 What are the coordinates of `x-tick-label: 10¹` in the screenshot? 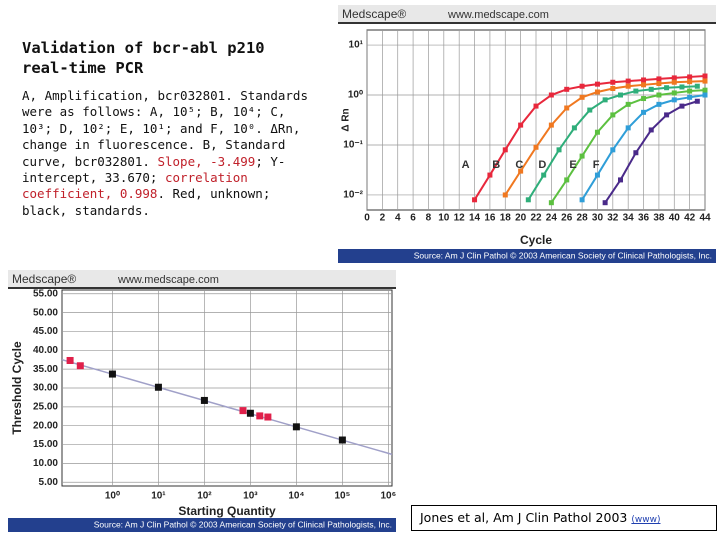 It's located at (158, 496).